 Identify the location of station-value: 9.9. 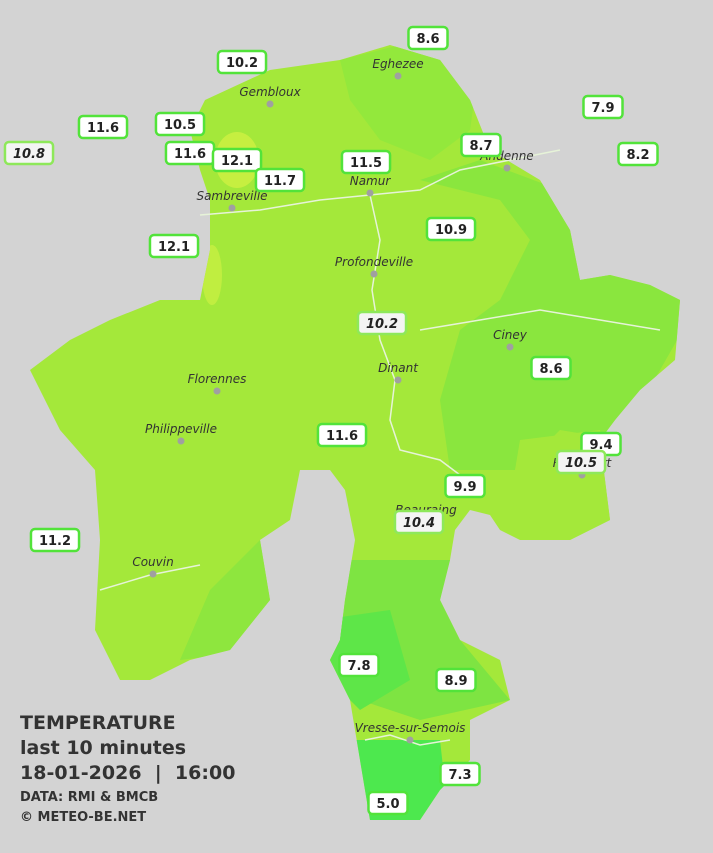
(464, 487).